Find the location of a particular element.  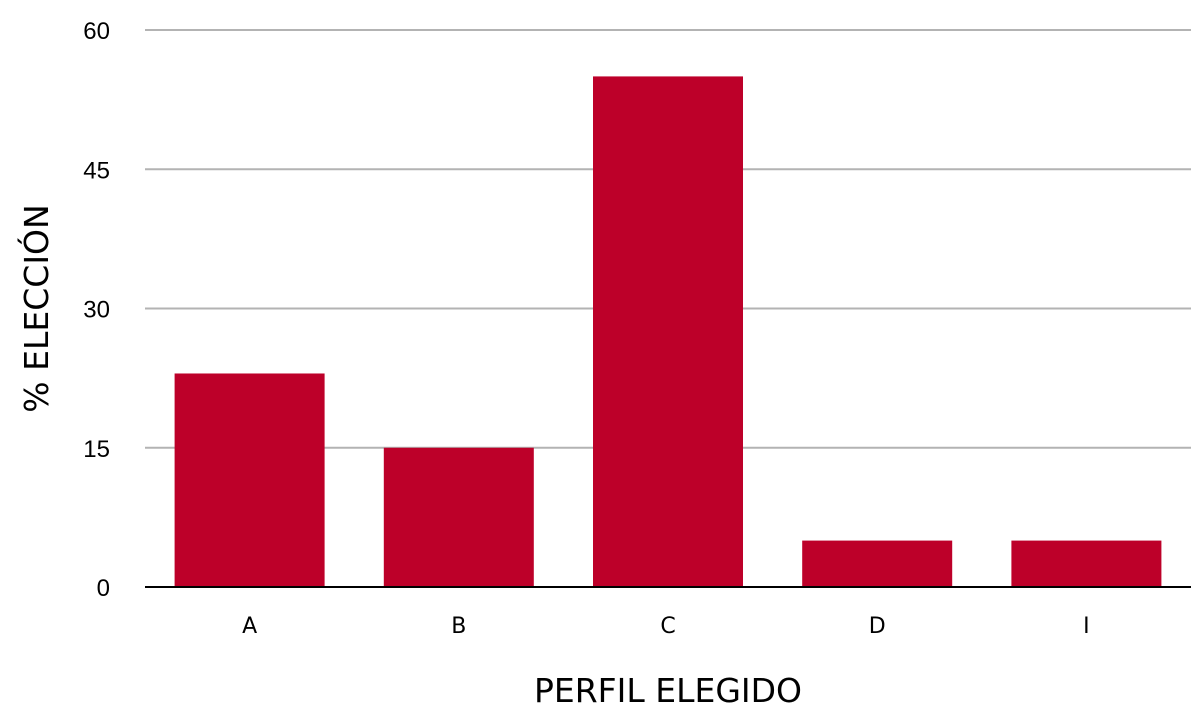

x-tick-label: C is located at coordinates (667, 626).